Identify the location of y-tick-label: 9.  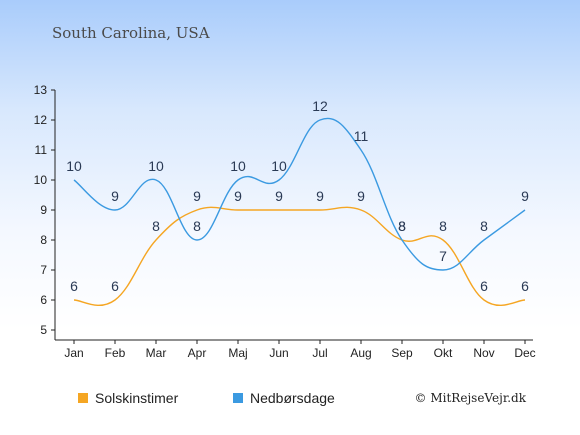
(43, 210).